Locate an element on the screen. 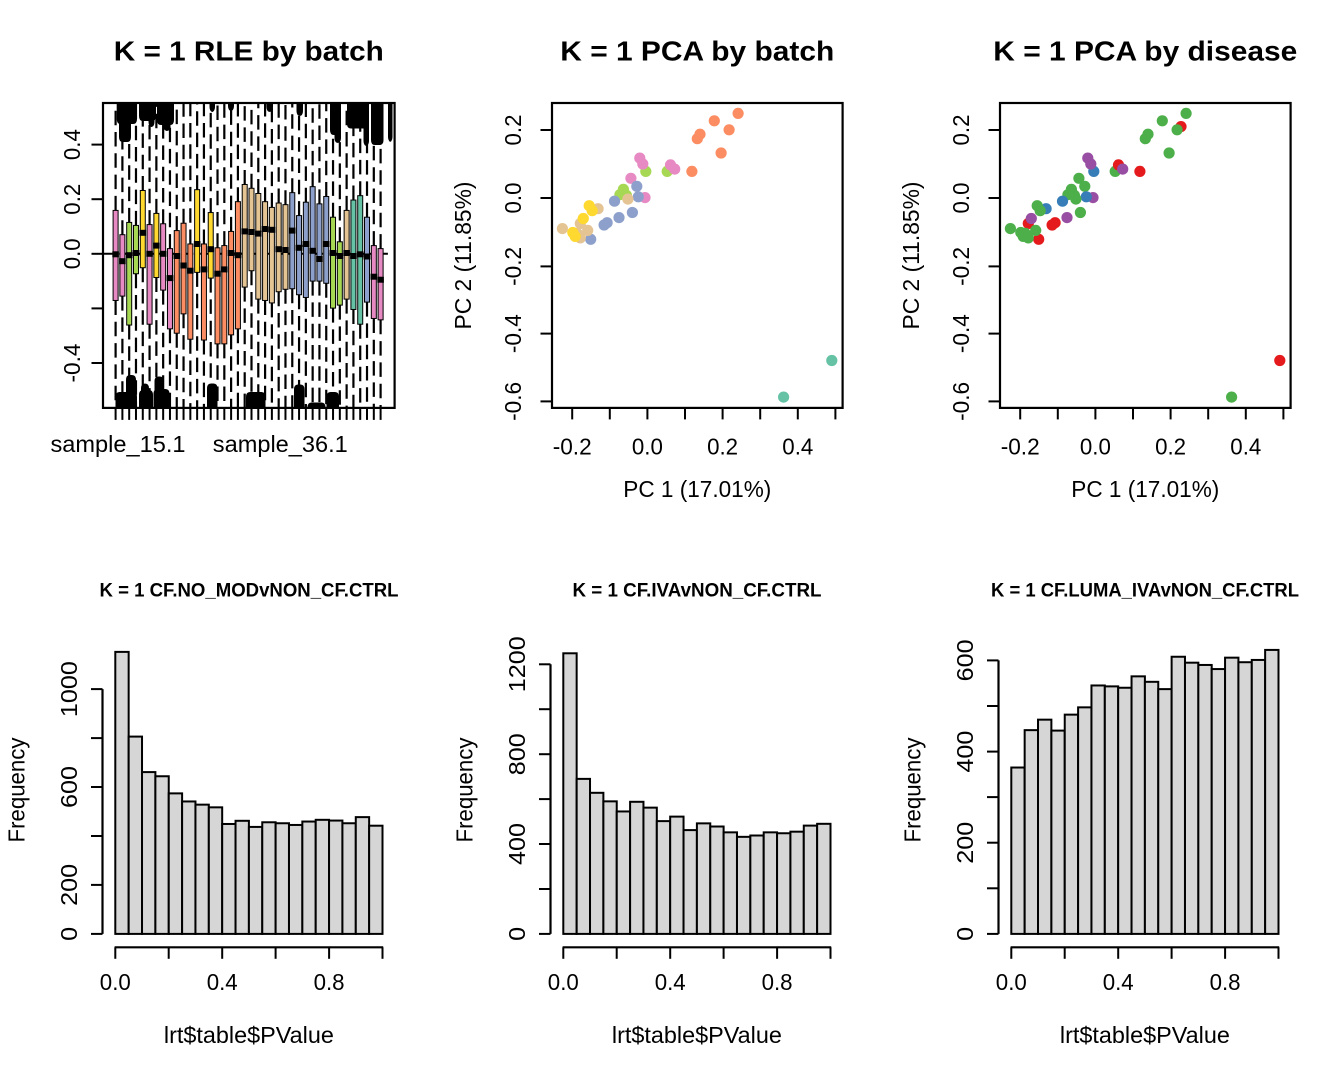 The image size is (1344, 1080). svg-text: sample_15.1 is located at coordinates (118, 444).